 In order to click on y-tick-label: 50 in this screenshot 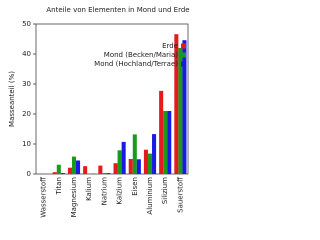, I will do `click(26, 24)`.